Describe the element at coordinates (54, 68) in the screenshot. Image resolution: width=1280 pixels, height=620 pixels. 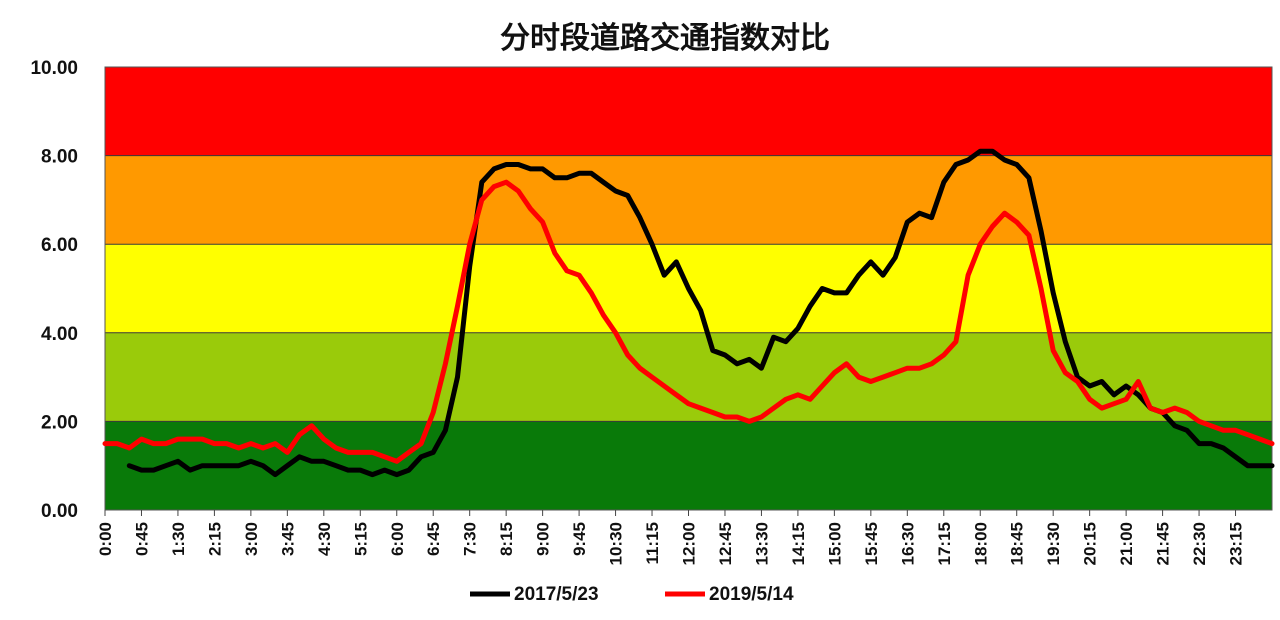
I see `y-tick-label: 10.00` at that location.